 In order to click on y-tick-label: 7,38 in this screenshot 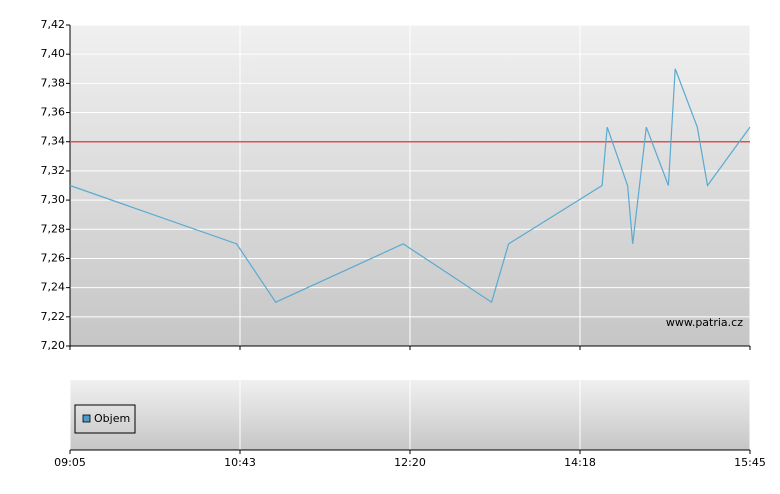, I will do `click(53, 82)`.